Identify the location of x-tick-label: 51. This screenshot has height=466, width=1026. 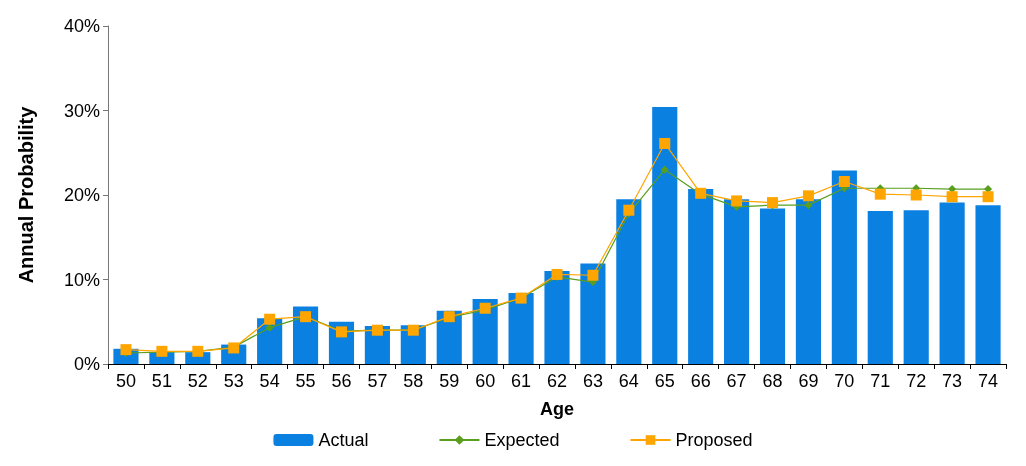
(161, 381).